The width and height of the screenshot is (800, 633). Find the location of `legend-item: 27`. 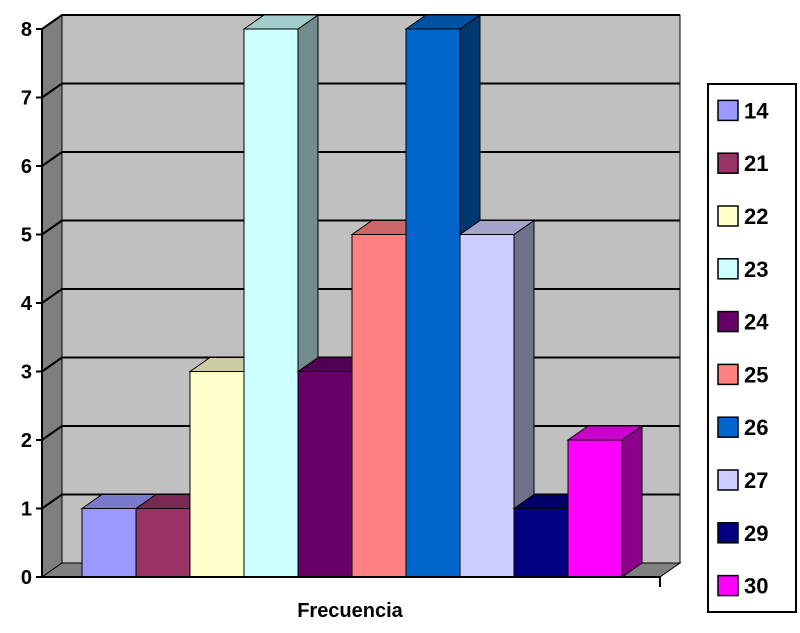

legend-item: 27 is located at coordinates (742, 480).